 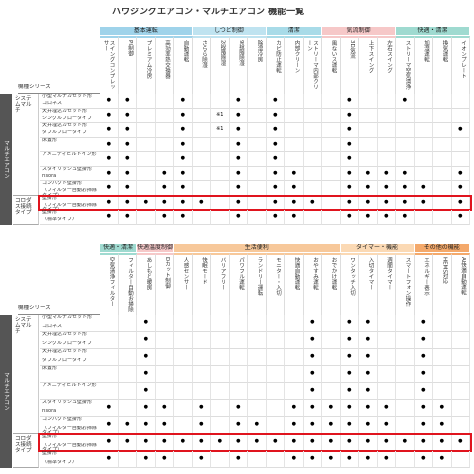 What do you see at coordinates (164, 284) in the screenshot?
I see `column-header: Dカット制御` at bounding box center [164, 284].